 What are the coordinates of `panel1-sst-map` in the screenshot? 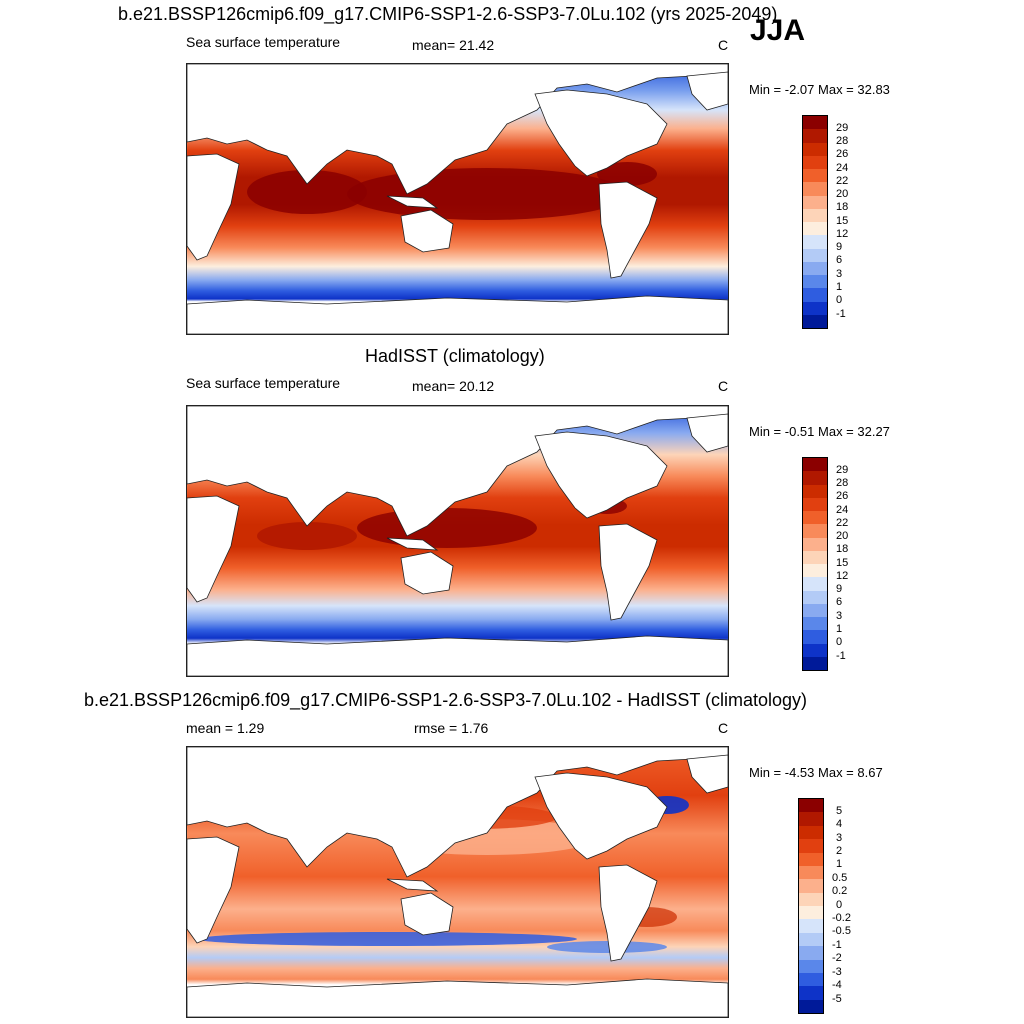 It's located at (457, 199).